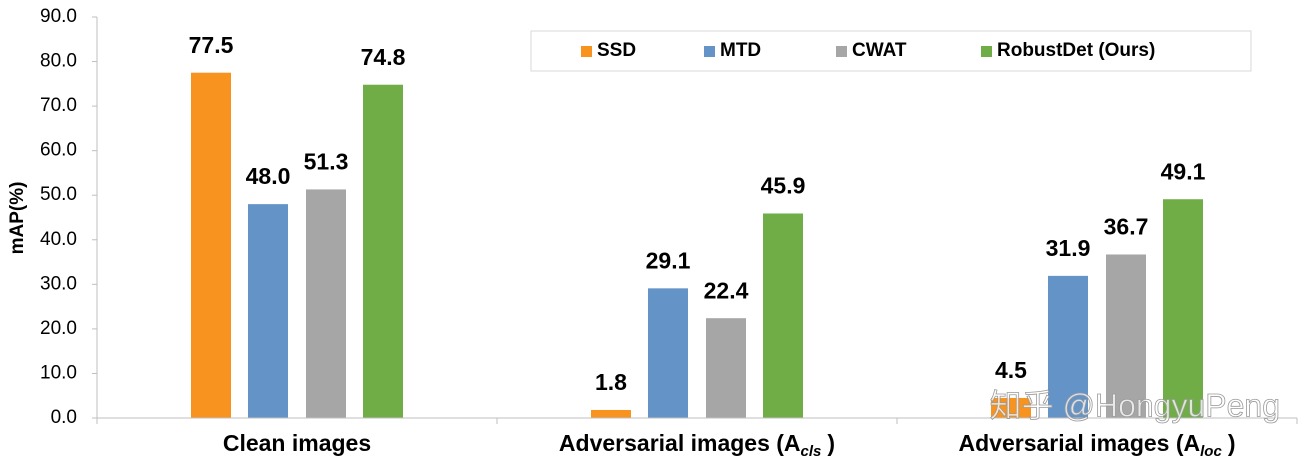 The width and height of the screenshot is (1312, 468). What do you see at coordinates (1126, 227) in the screenshot?
I see `value-label: 36.7` at bounding box center [1126, 227].